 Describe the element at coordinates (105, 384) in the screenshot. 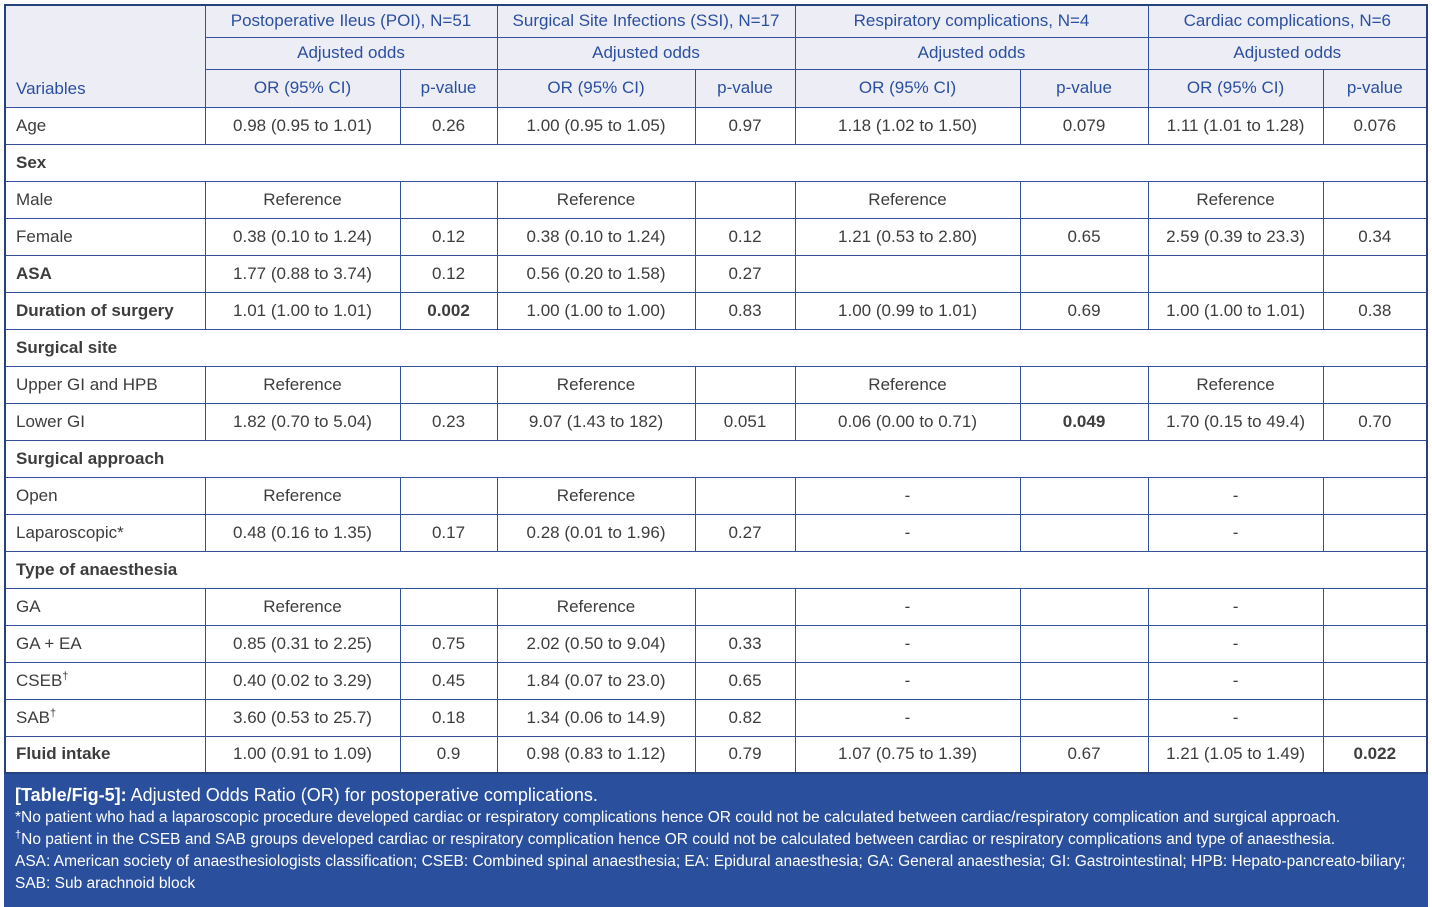

I see `row-label: Upper GI and HPB` at that location.